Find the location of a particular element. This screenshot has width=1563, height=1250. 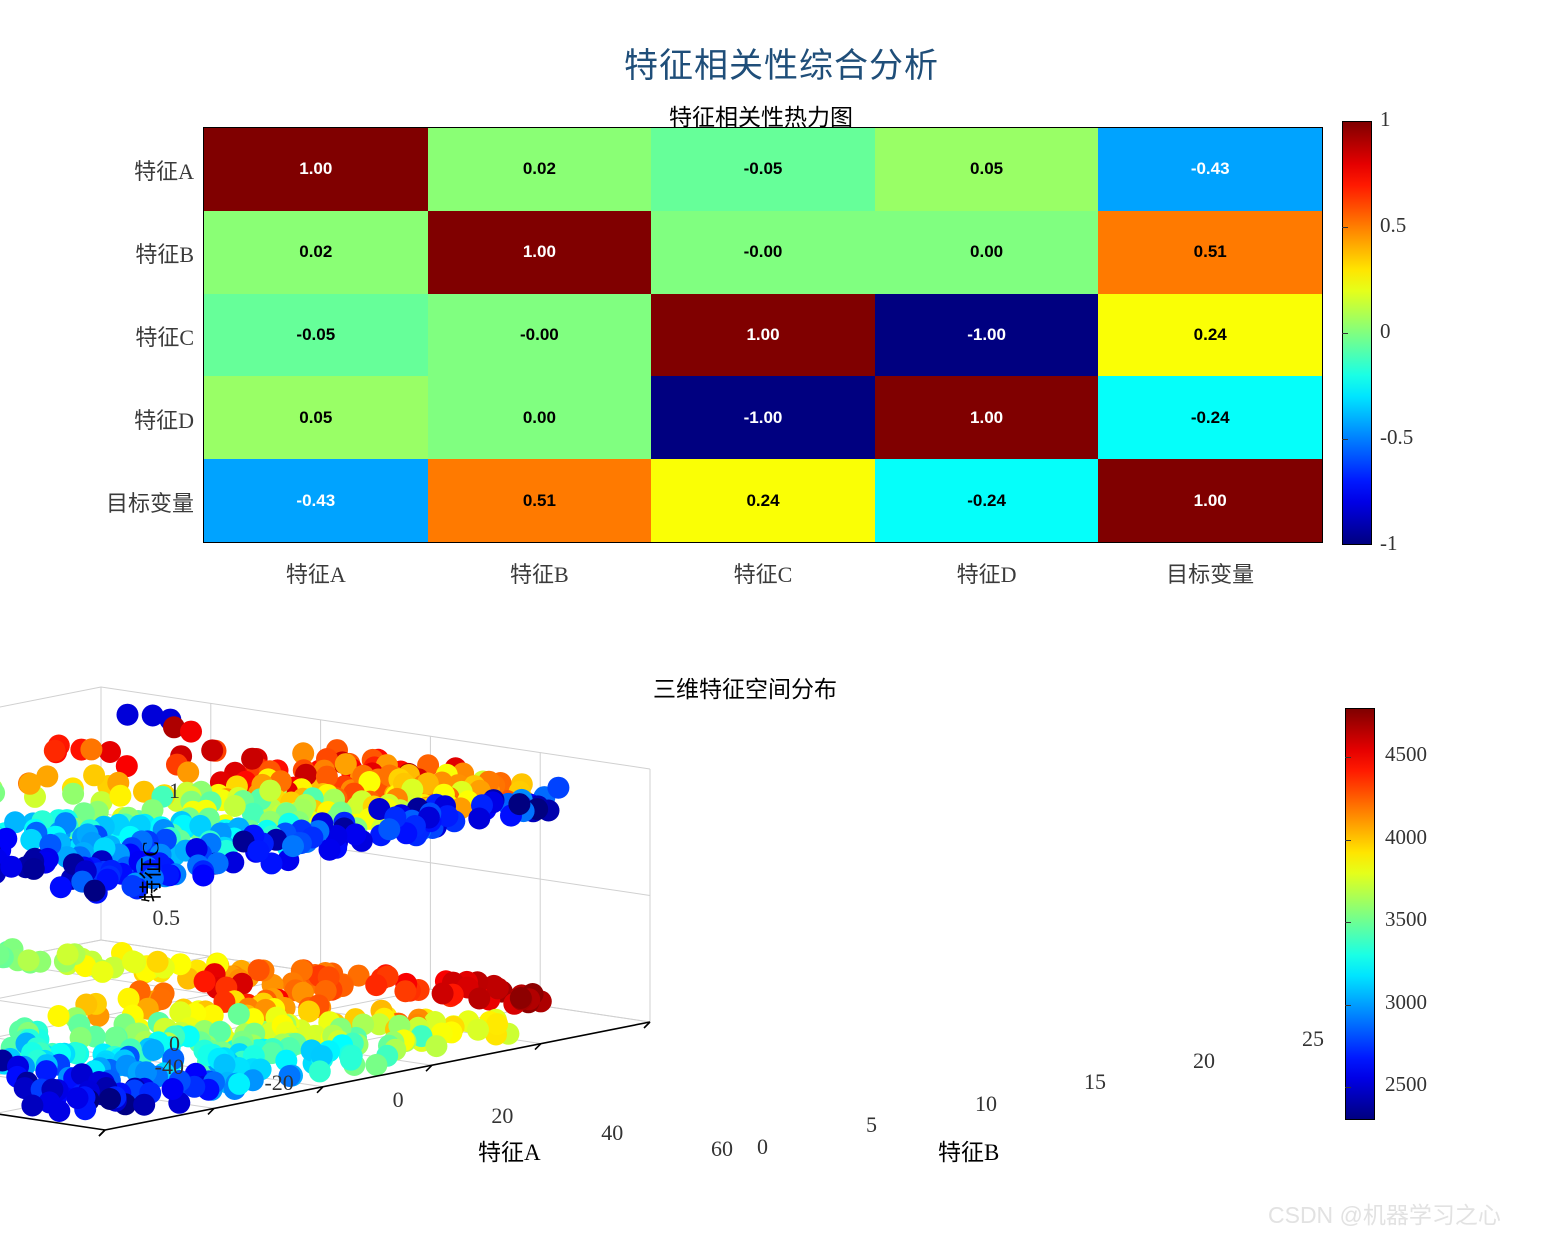

colorbar-tick-label: 0.5 is located at coordinates (1393, 225).